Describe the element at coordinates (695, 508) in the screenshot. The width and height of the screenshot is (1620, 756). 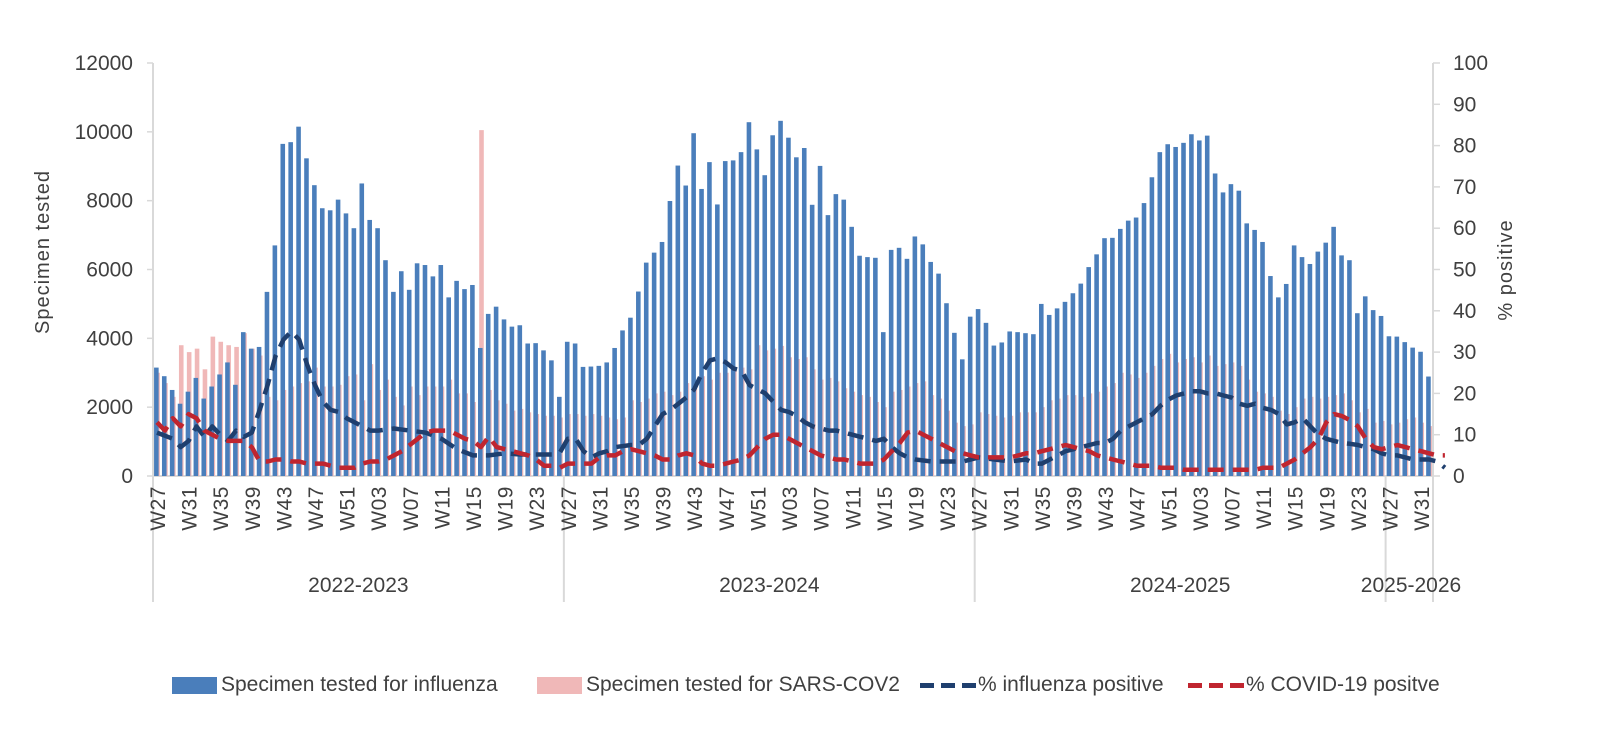
I see `x-tick-label: W43` at that location.